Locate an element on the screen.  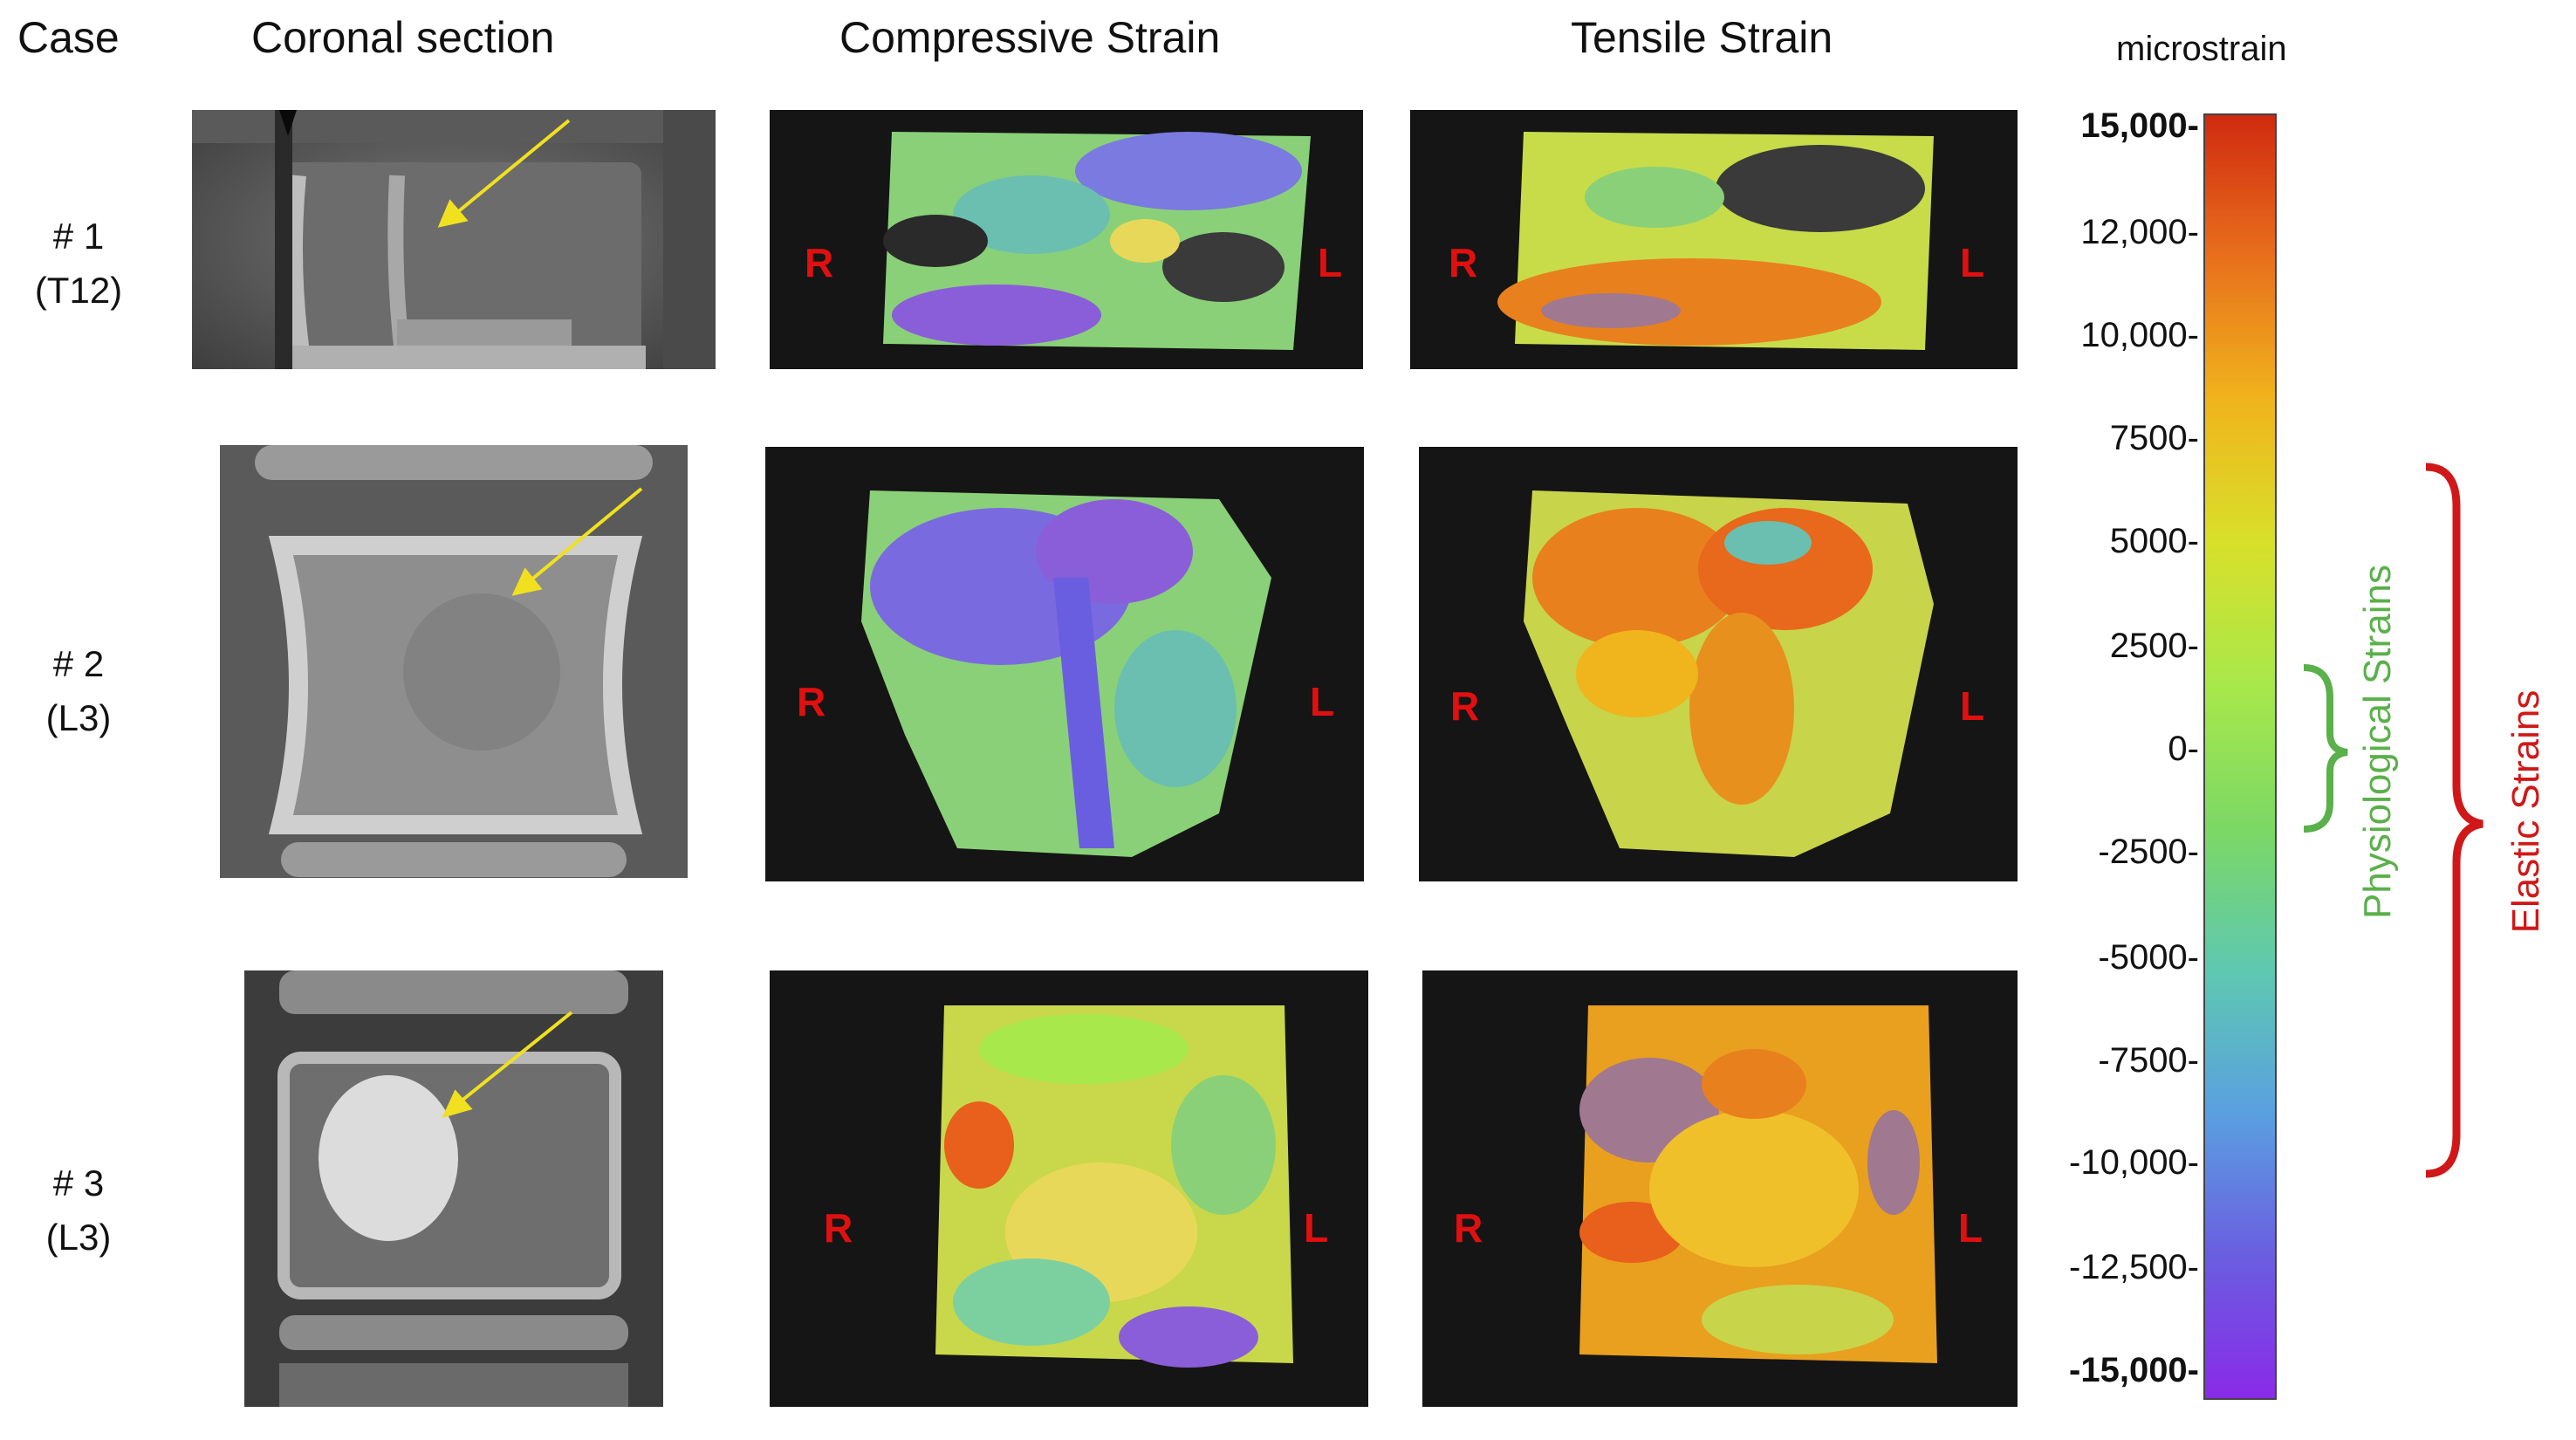
physiological-bracket is located at coordinates (2325, 748).